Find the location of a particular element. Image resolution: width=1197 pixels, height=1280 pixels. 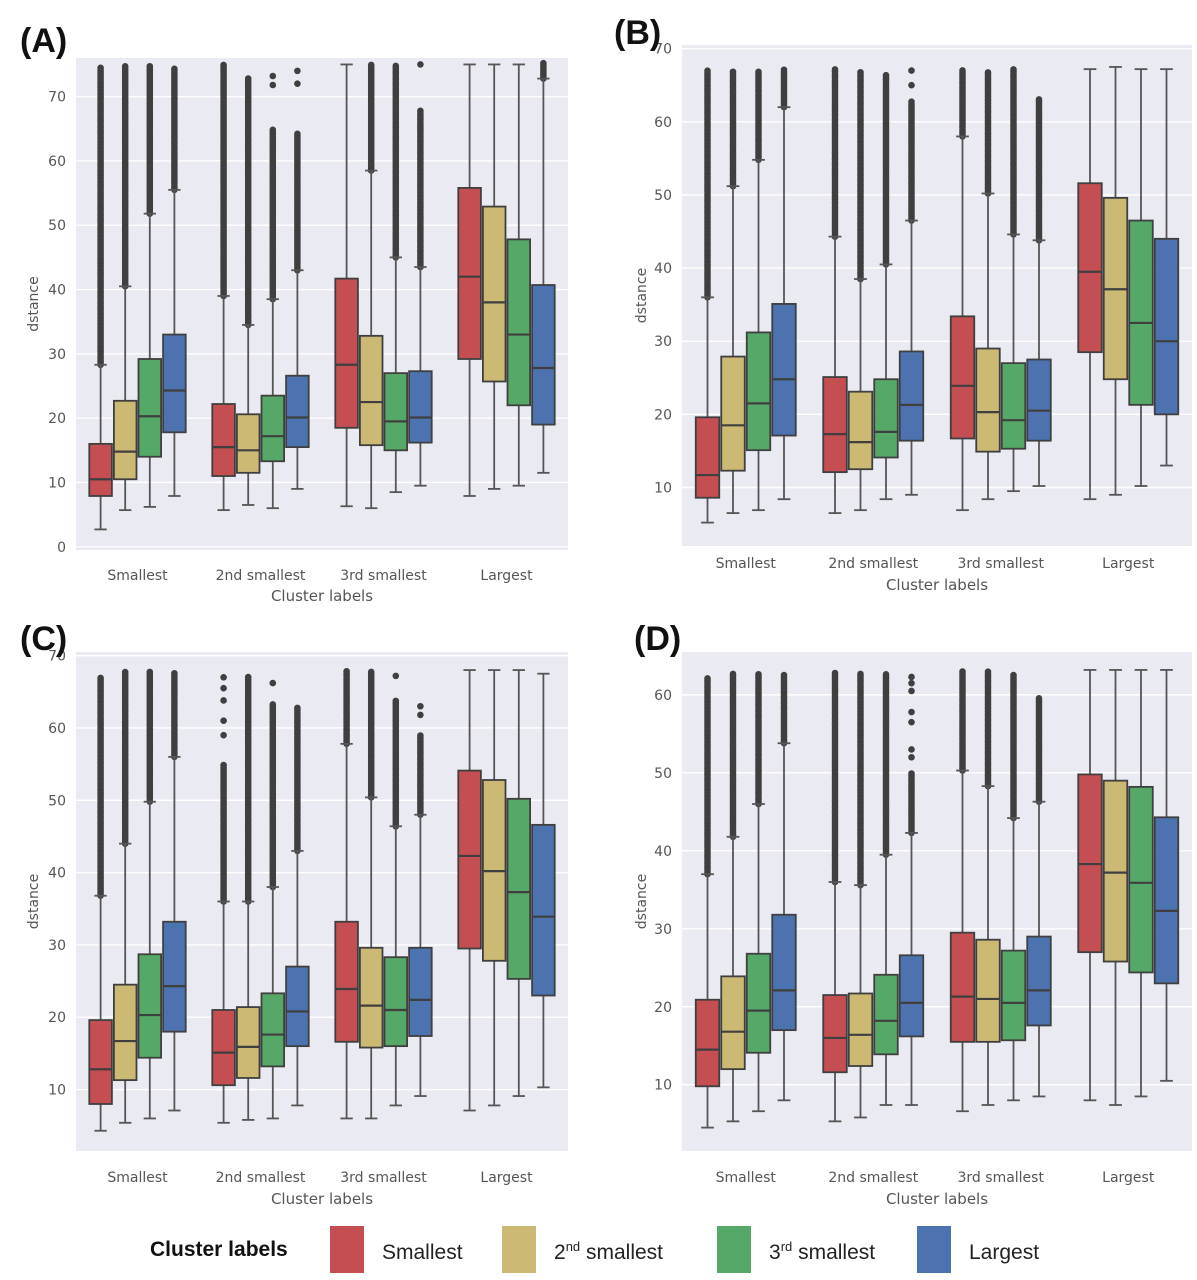

y-tick-label: 70 is located at coordinates (663, 50).